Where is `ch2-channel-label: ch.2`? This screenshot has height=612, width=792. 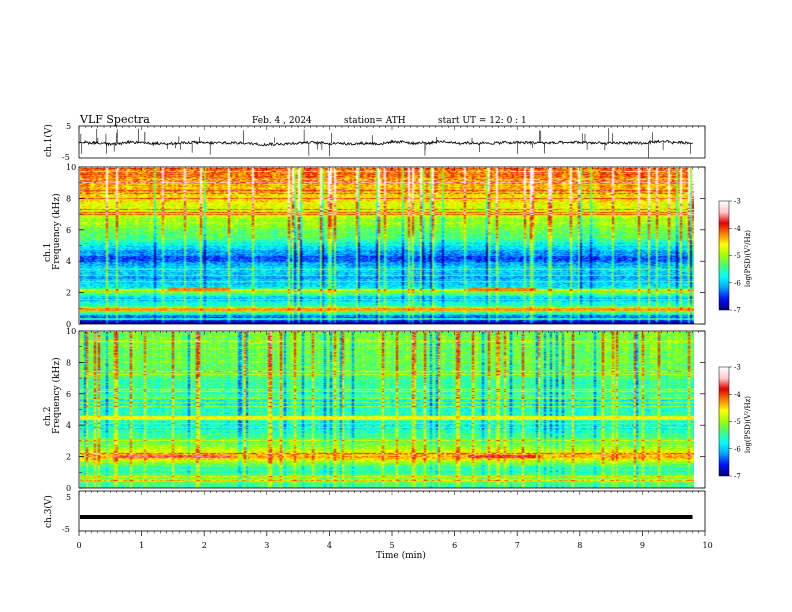 ch2-channel-label: ch.2 is located at coordinates (48, 416).